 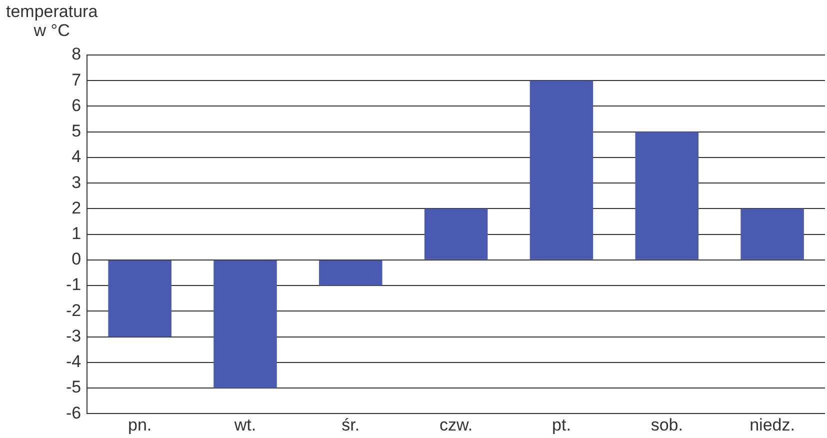 What do you see at coordinates (77, 233) in the screenshot?
I see `y-tick-label: 1` at bounding box center [77, 233].